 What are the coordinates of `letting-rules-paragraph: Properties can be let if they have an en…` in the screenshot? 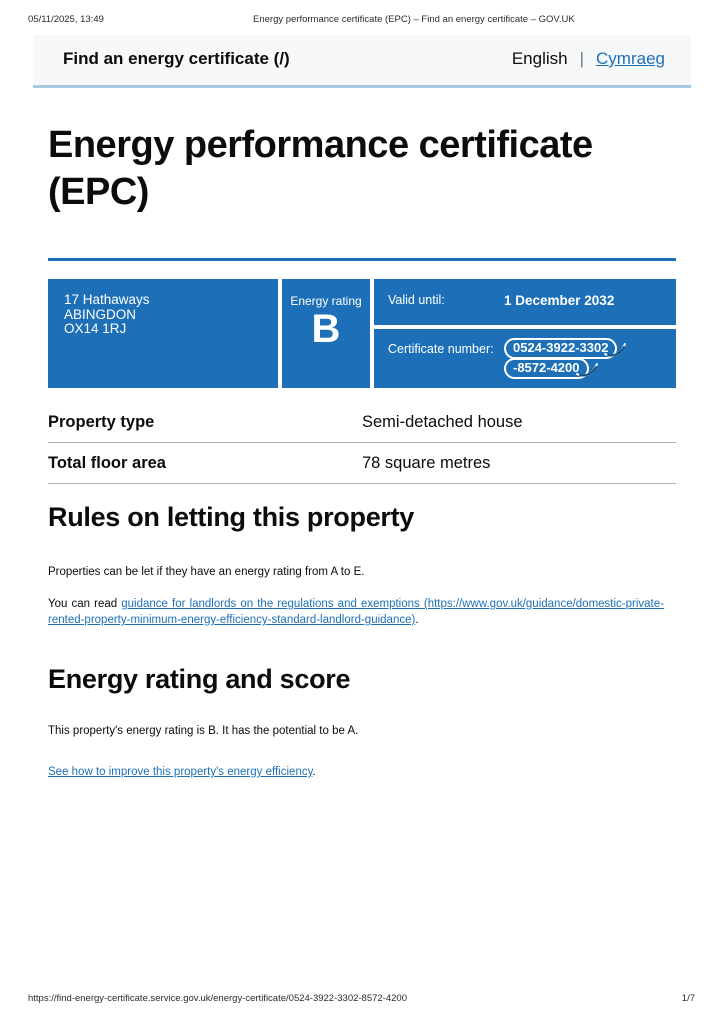 It's located at (206, 572).